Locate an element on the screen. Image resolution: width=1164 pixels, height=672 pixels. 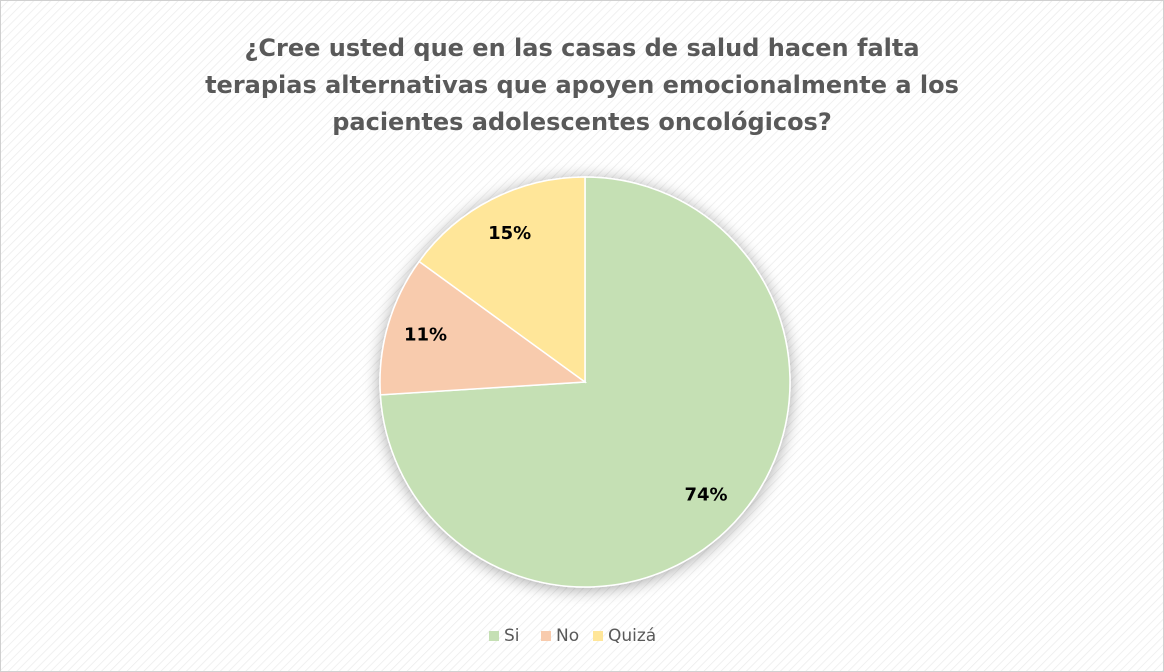
data-labels: 74% 11% 15% is located at coordinates (566, 364).